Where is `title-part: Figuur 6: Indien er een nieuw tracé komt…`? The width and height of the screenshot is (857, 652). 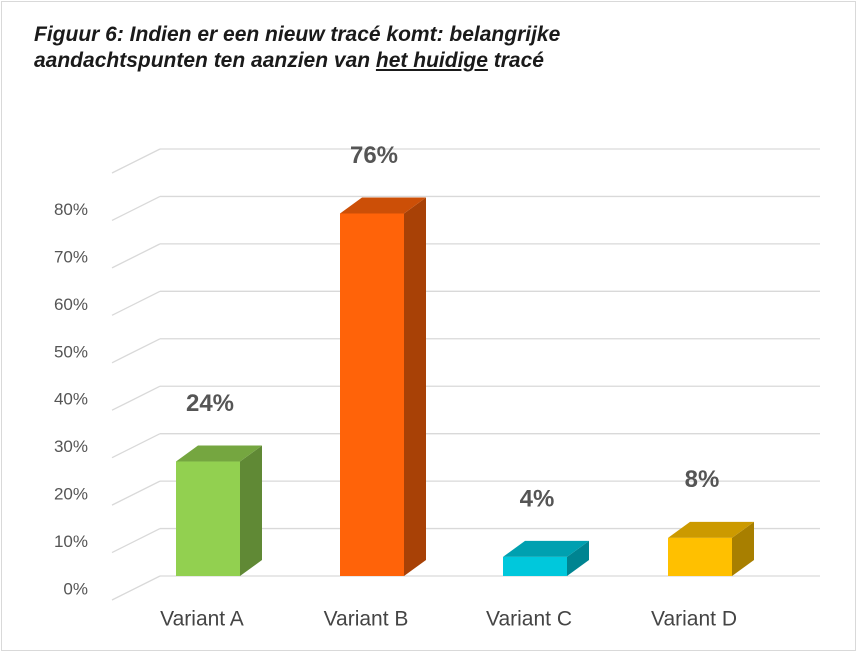 title-part: Figuur 6: Indien er een nieuw tracé komt… is located at coordinates (297, 47).